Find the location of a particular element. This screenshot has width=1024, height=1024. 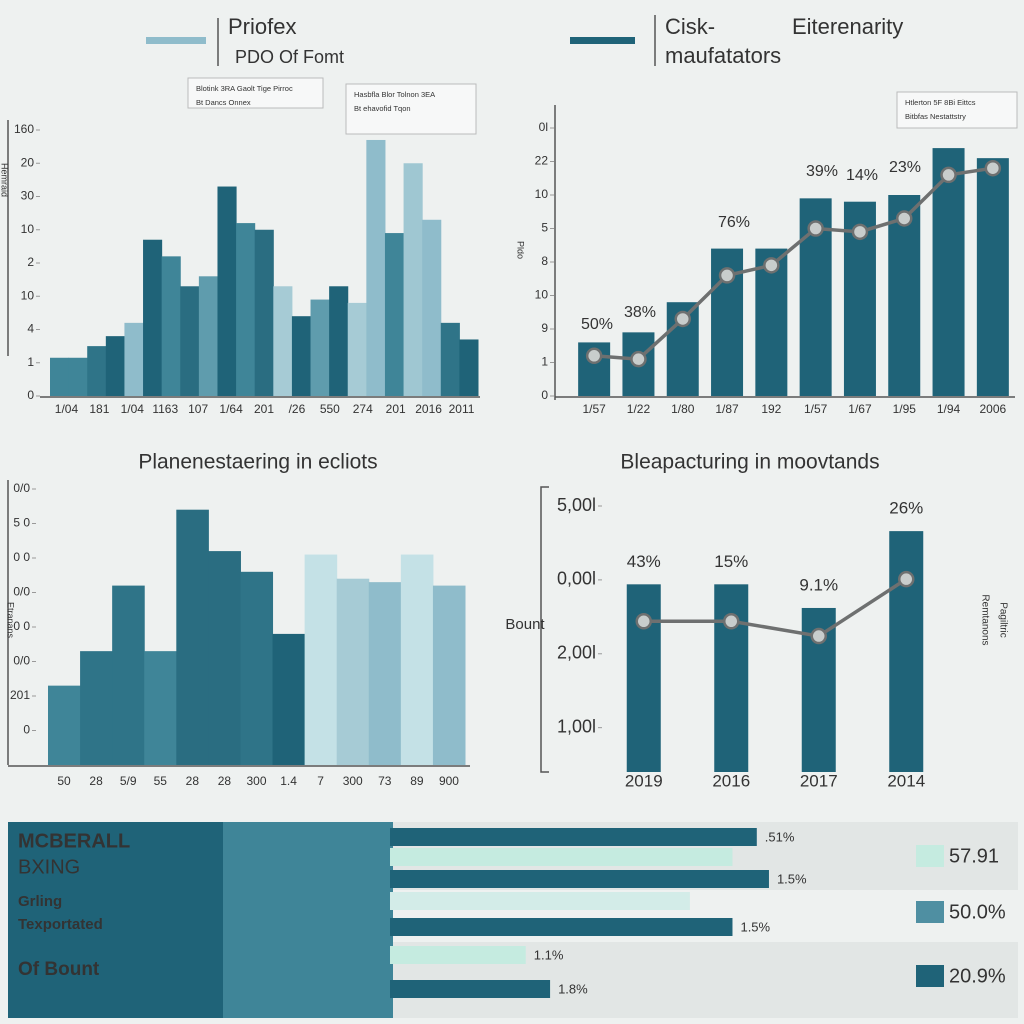

row-label: BXING is located at coordinates (49, 867).